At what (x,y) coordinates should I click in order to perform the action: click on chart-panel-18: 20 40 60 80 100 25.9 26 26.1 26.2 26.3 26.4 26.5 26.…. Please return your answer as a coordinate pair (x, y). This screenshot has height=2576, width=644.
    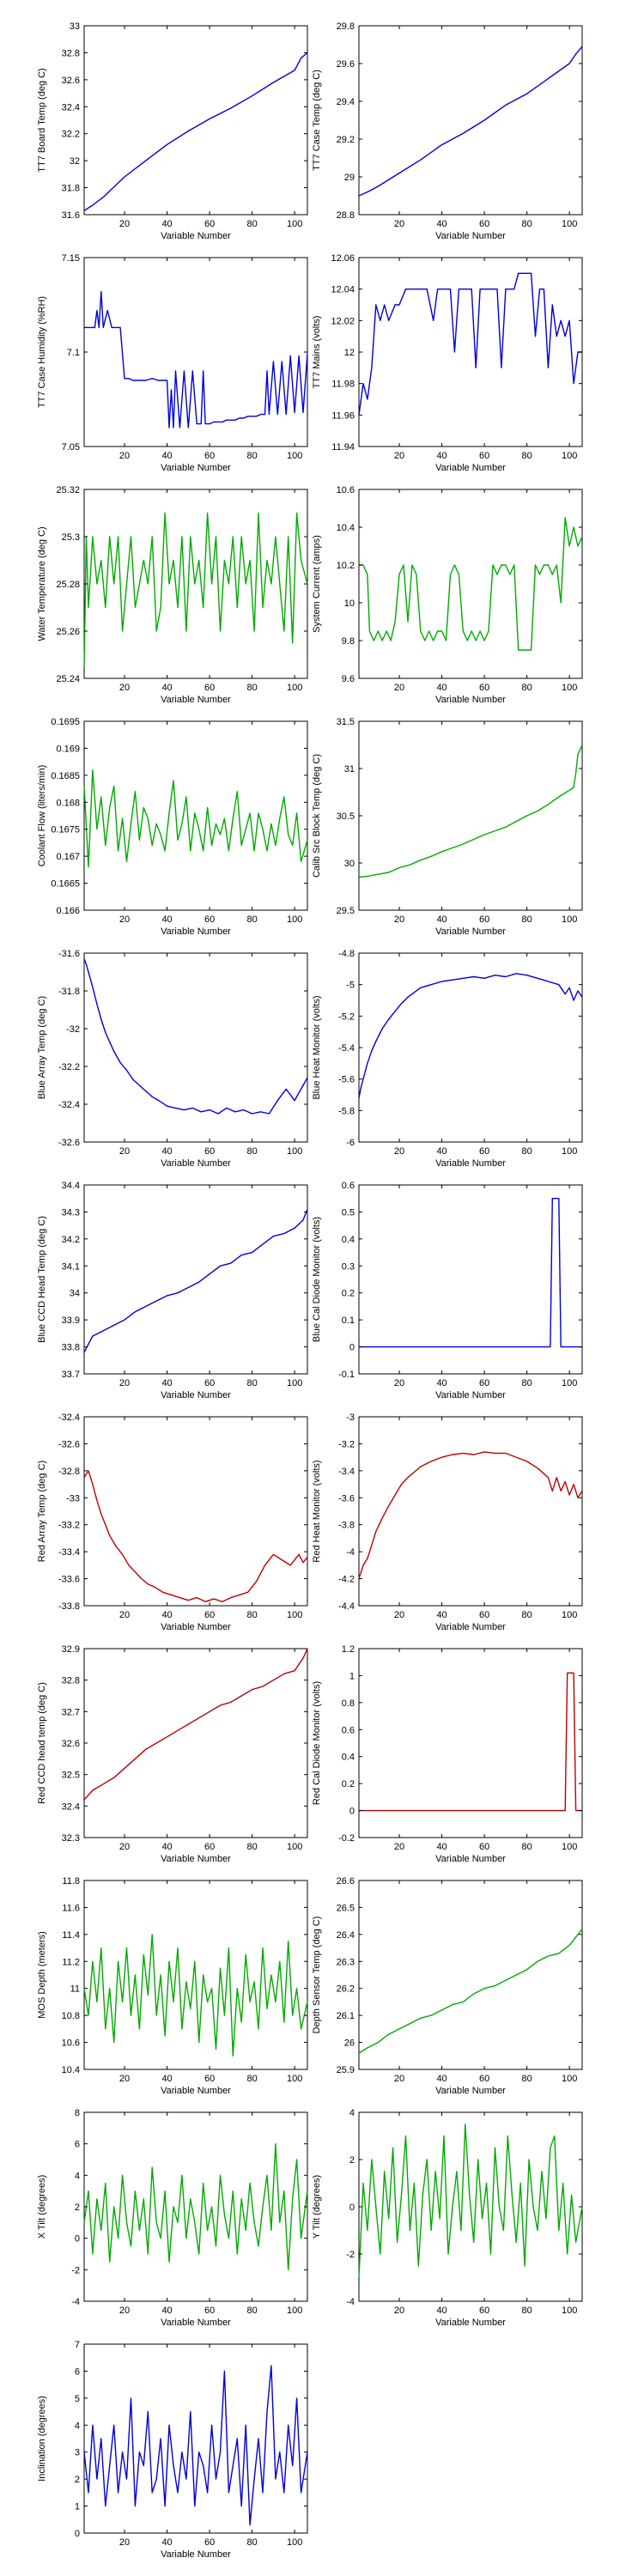
    Looking at the image, I should click on (448, 1986).